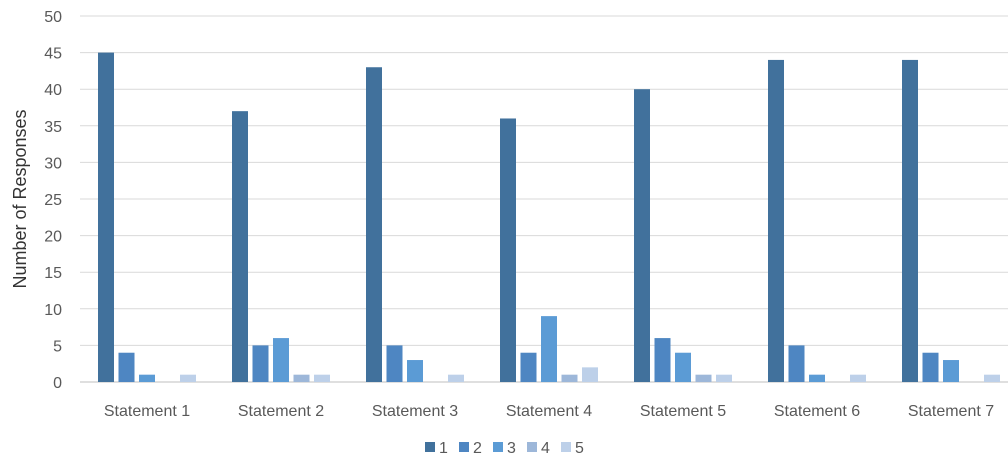  What do you see at coordinates (53, 54) in the screenshot?
I see `y-tick-label: 45` at bounding box center [53, 54].